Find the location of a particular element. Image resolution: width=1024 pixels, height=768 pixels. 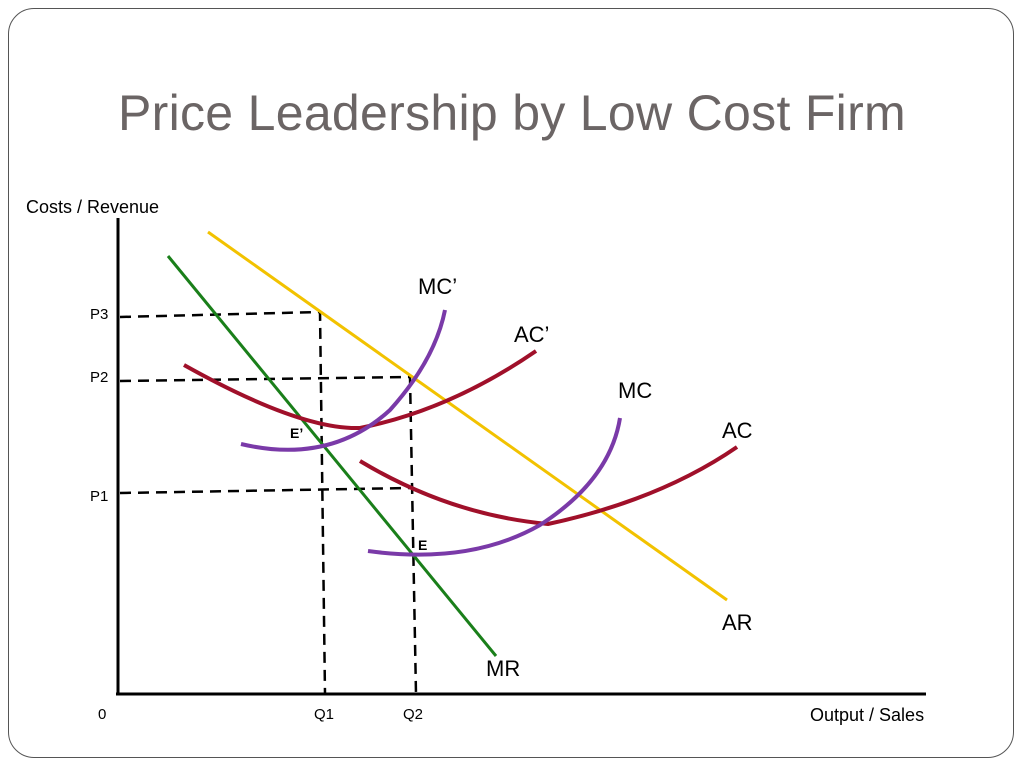

e-point-label: E is located at coordinates (422, 545).